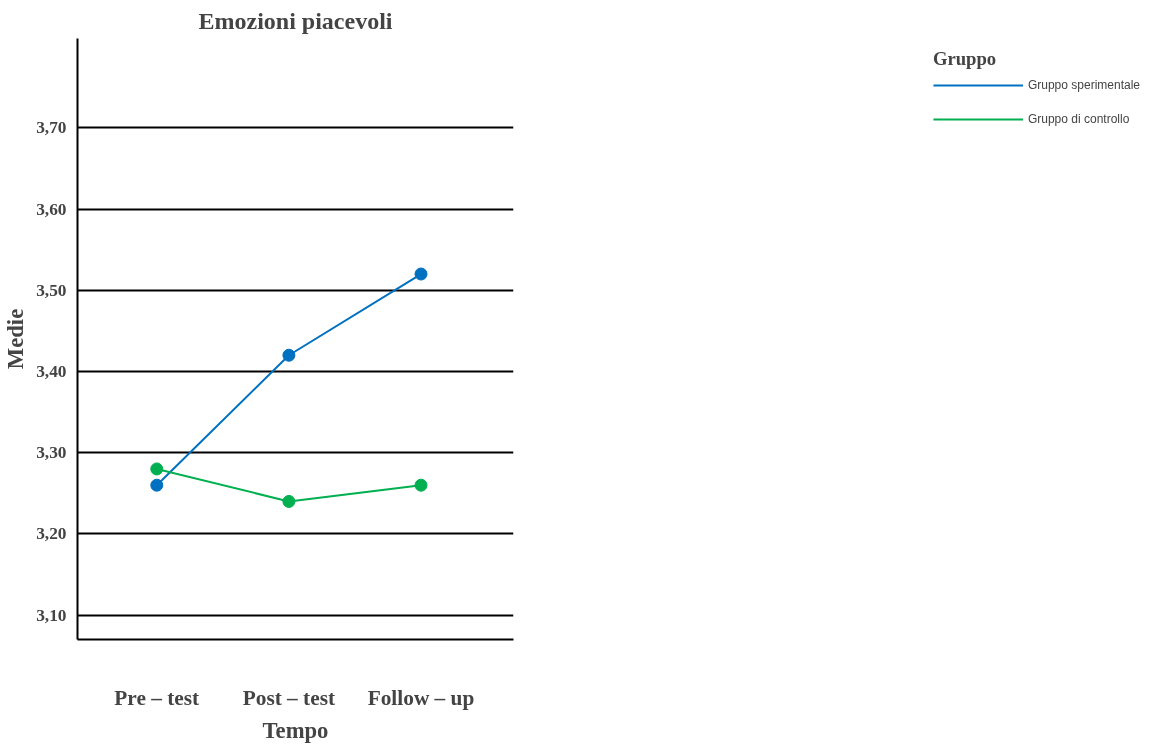  I want to click on legend-title: Gruppo, so click(965, 59).